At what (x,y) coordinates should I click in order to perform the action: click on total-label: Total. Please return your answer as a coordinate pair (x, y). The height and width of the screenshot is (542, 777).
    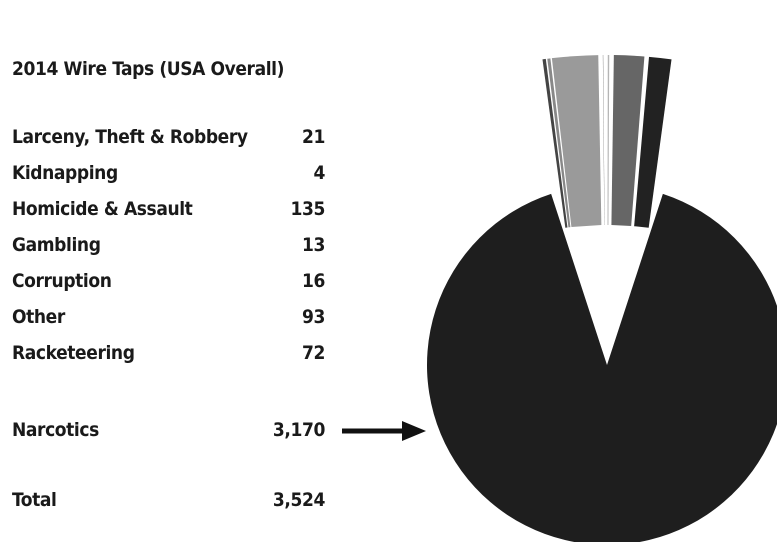
    Looking at the image, I should click on (34, 500).